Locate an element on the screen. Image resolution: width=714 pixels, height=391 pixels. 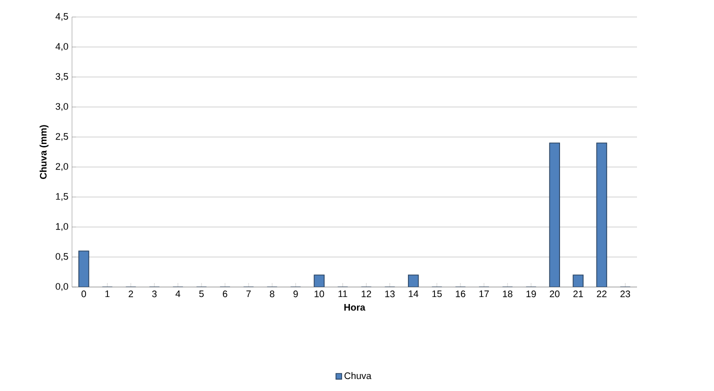
y-tick-label: 4,5 is located at coordinates (62, 17).